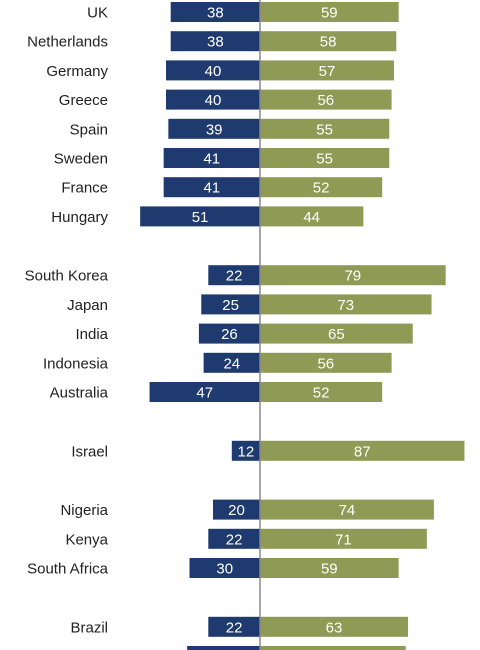 This screenshot has width=480, height=650. What do you see at coordinates (97, 13) in the screenshot?
I see `country-label: UK` at bounding box center [97, 13].